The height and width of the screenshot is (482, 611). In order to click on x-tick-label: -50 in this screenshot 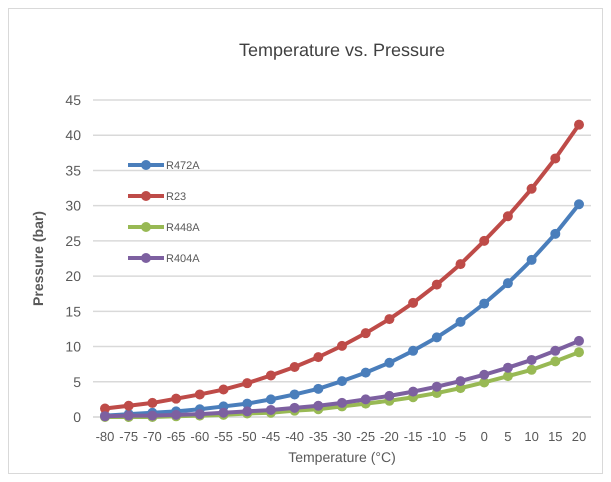, I will do `click(247, 436)`.